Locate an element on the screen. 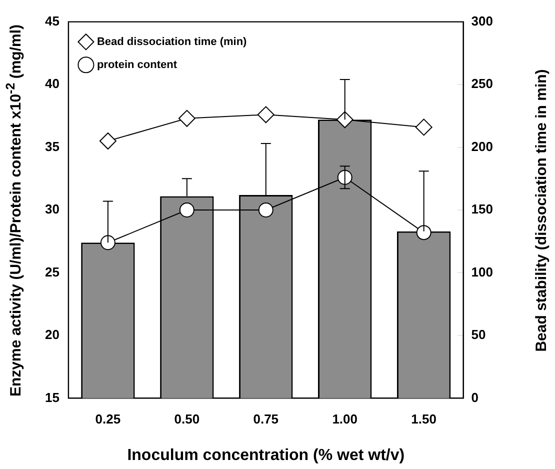 The width and height of the screenshot is (555, 469). y2-tick-label: 50 is located at coordinates (478, 334).